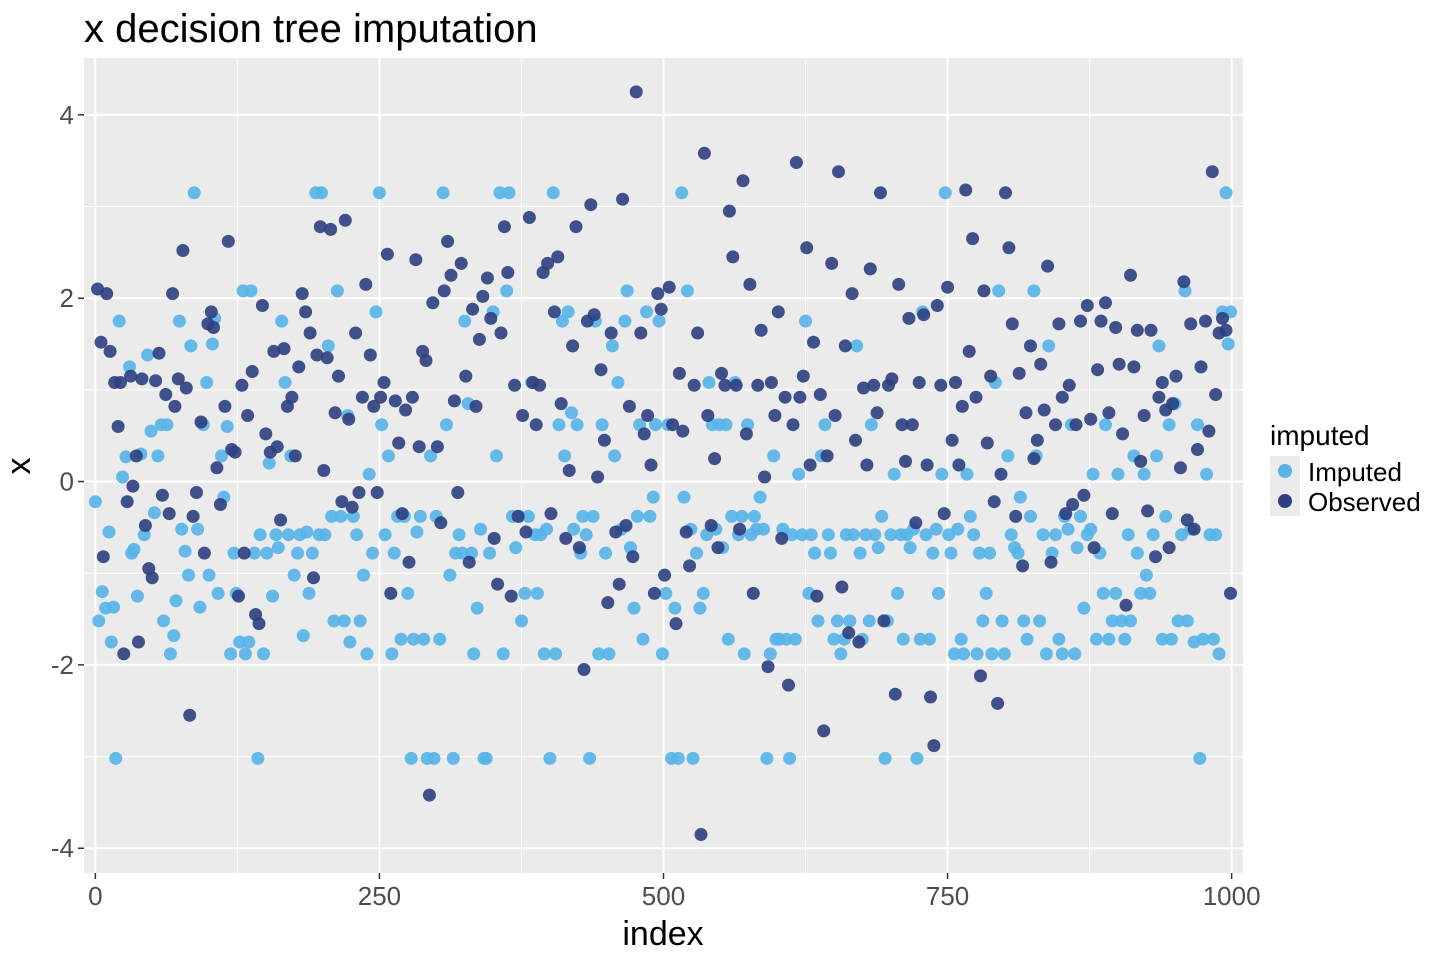 The height and width of the screenshot is (960, 1440). Describe the element at coordinates (62, 665) in the screenshot. I see `y-tick-label: -2` at that location.